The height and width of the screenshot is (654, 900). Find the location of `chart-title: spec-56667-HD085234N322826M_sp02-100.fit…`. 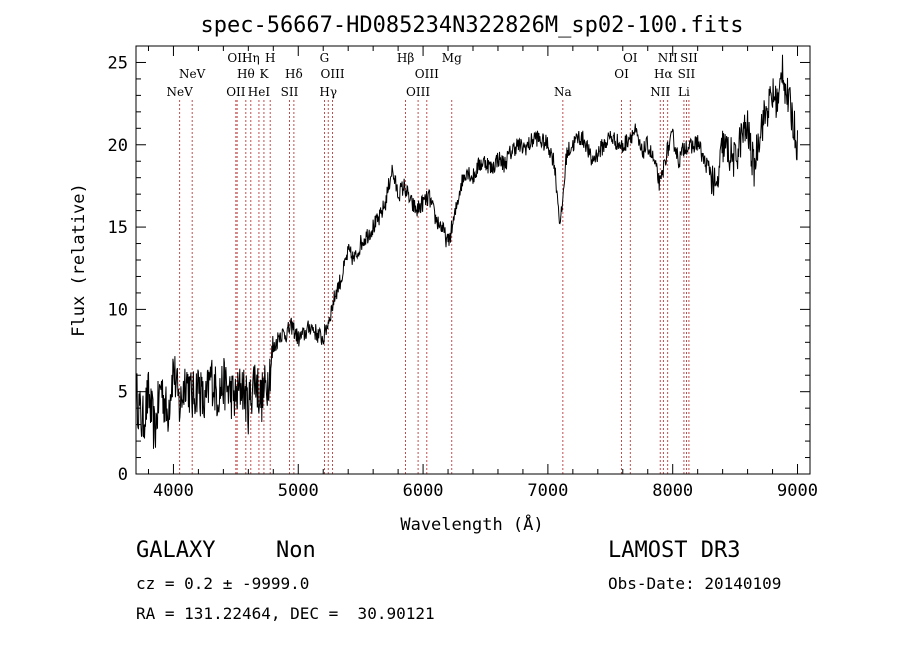

chart-title: spec-56667-HD085234N322826M_sp02-100.fit… is located at coordinates (471, 25).